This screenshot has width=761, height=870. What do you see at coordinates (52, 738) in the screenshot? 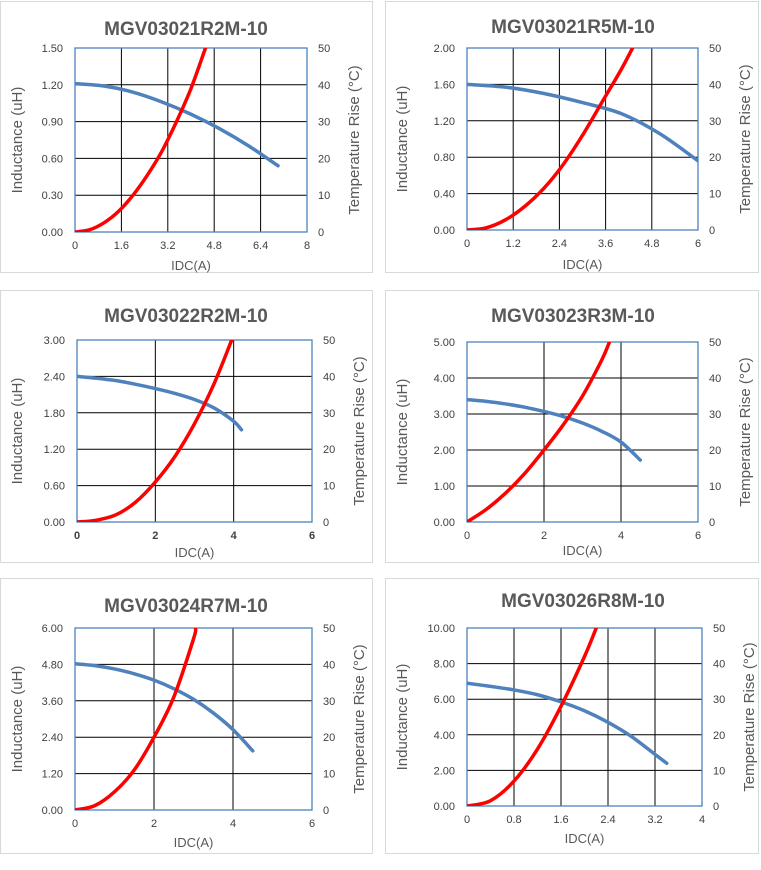
I see `y-tick-label: 2.40` at bounding box center [52, 738].